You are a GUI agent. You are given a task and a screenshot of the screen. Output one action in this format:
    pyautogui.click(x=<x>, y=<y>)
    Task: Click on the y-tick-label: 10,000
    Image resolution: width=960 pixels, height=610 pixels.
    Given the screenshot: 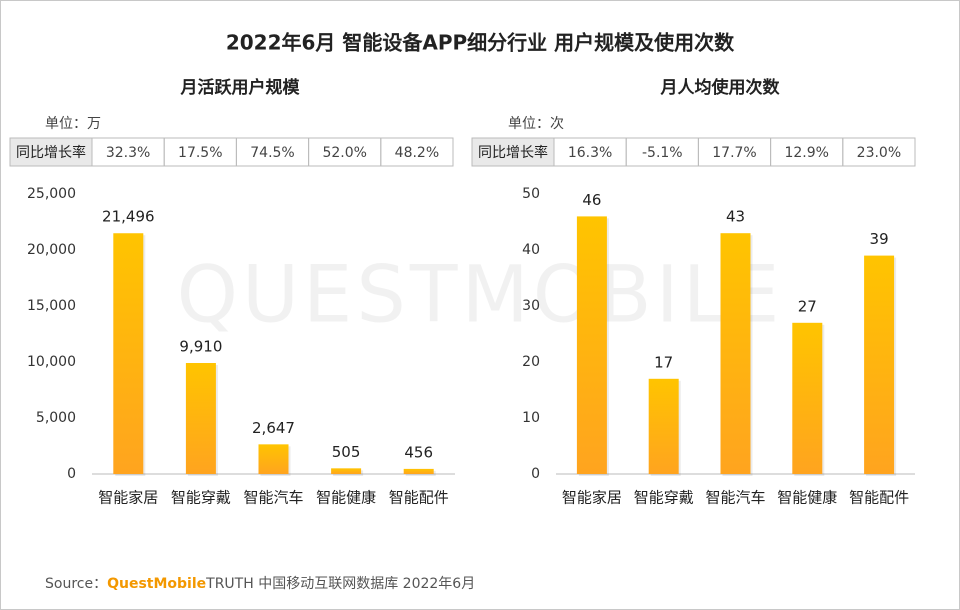 What is the action you would take?
    pyautogui.click(x=51, y=362)
    